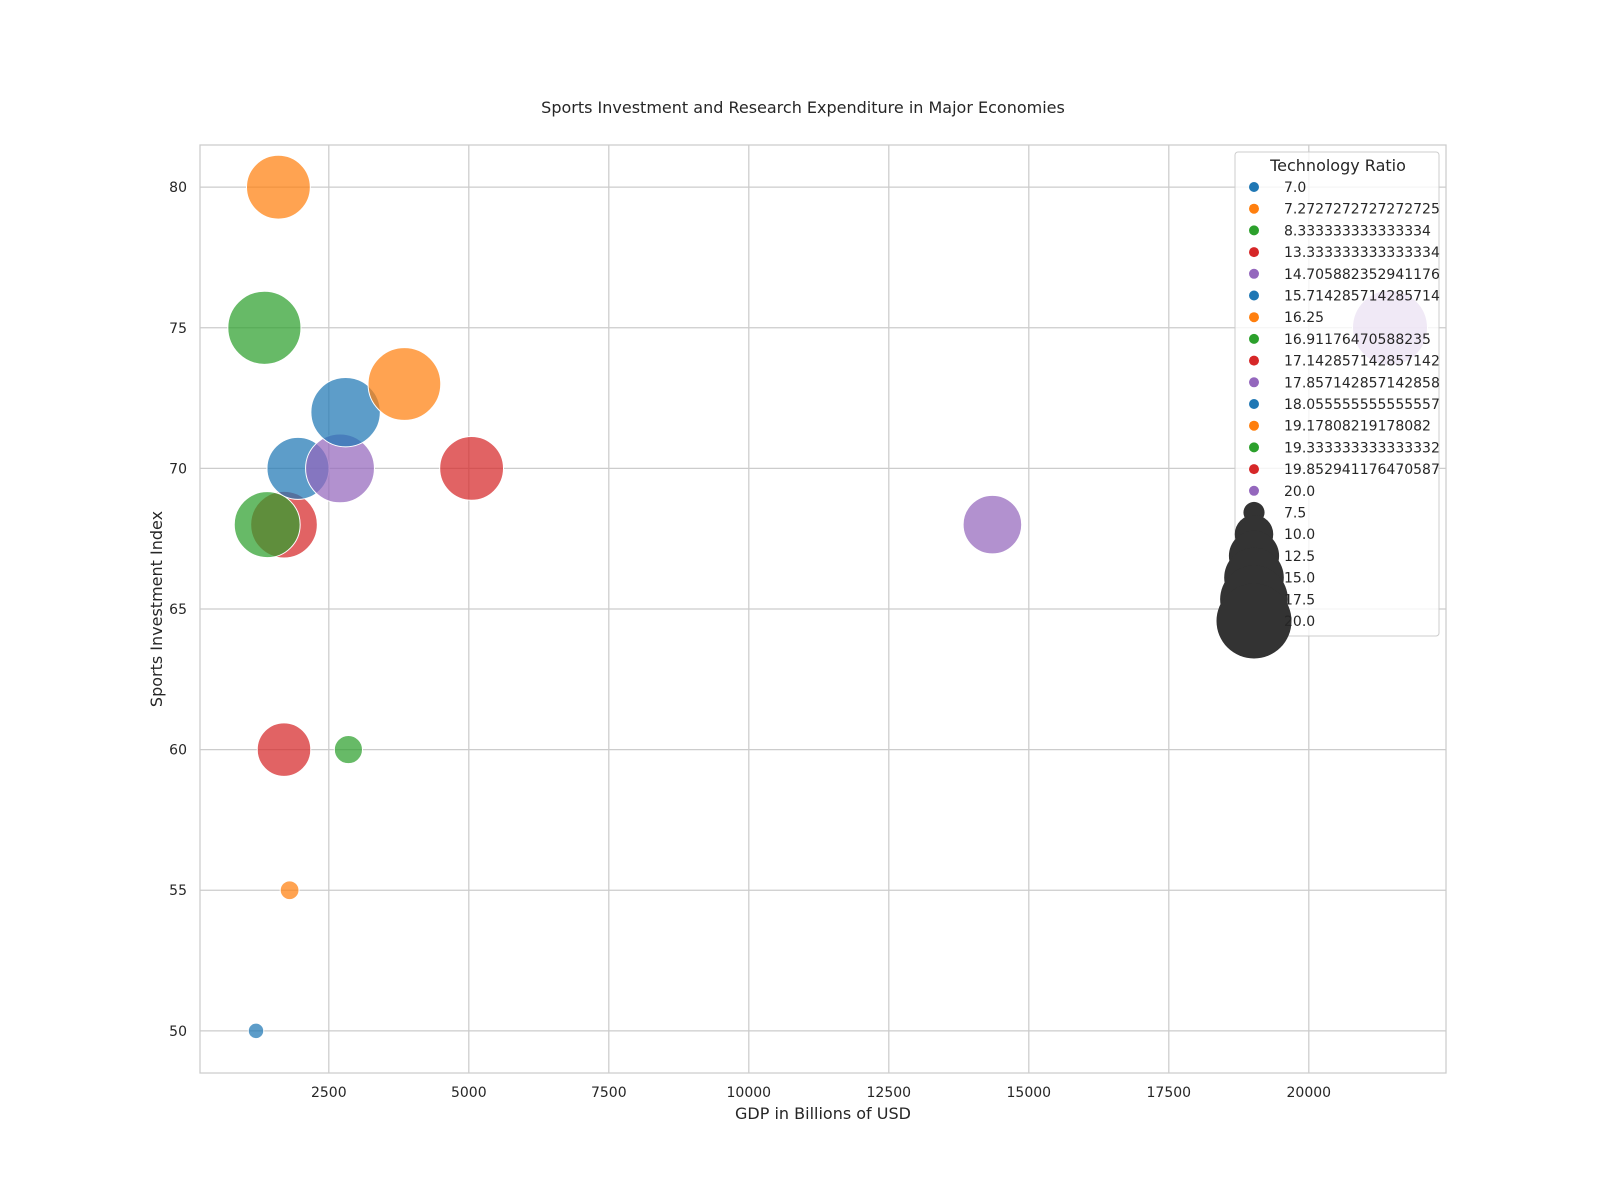 This screenshot has height=1200, width=1600. What do you see at coordinates (178, 329) in the screenshot?
I see `y-tick-label: 75` at bounding box center [178, 329].